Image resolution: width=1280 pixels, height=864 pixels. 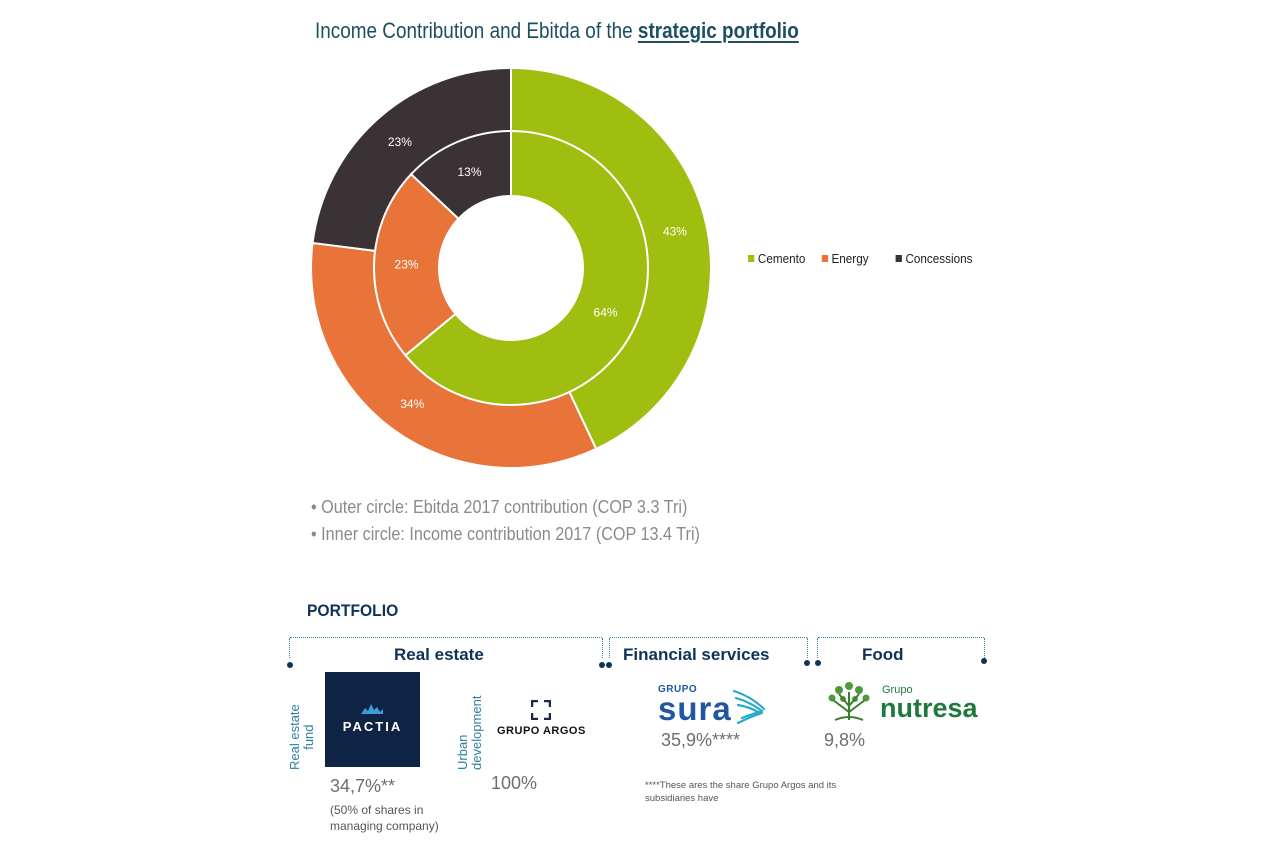 What do you see at coordinates (929, 708) in the screenshot?
I see `nutresa-logo-text: nutresa` at bounding box center [929, 708].